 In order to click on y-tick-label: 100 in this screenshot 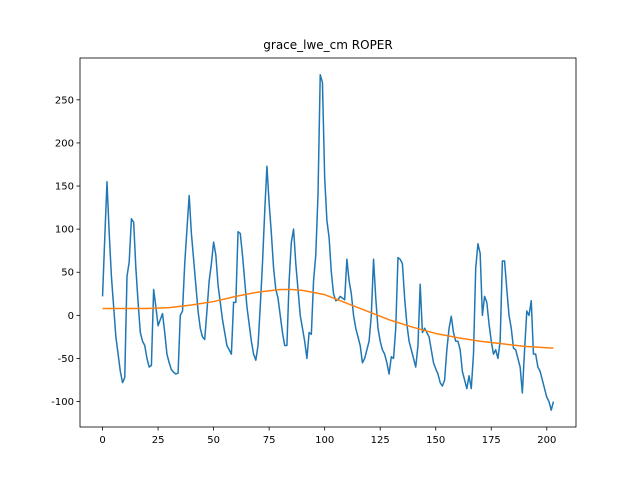, I will do `click(64, 230)`.